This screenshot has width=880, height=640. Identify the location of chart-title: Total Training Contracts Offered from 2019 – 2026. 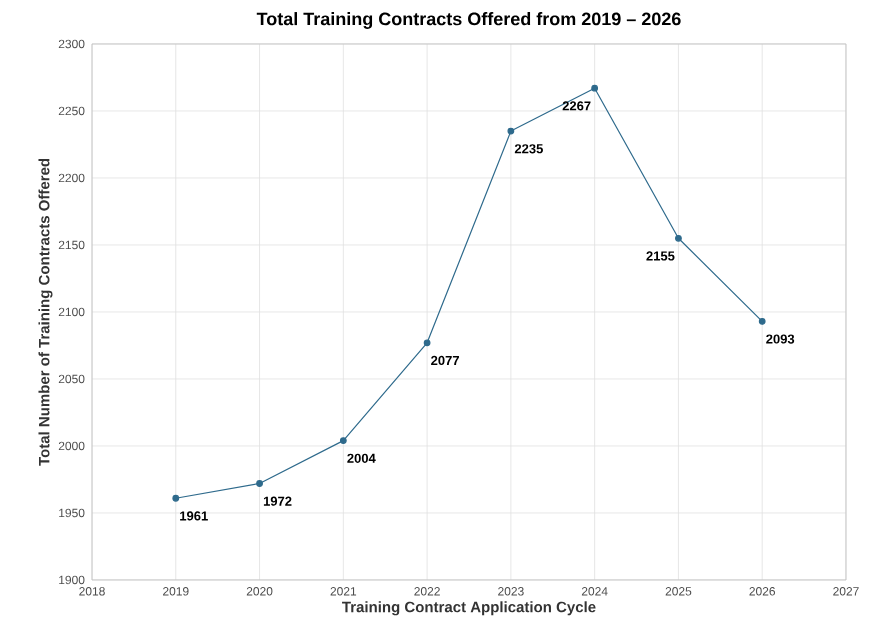
(468, 20).